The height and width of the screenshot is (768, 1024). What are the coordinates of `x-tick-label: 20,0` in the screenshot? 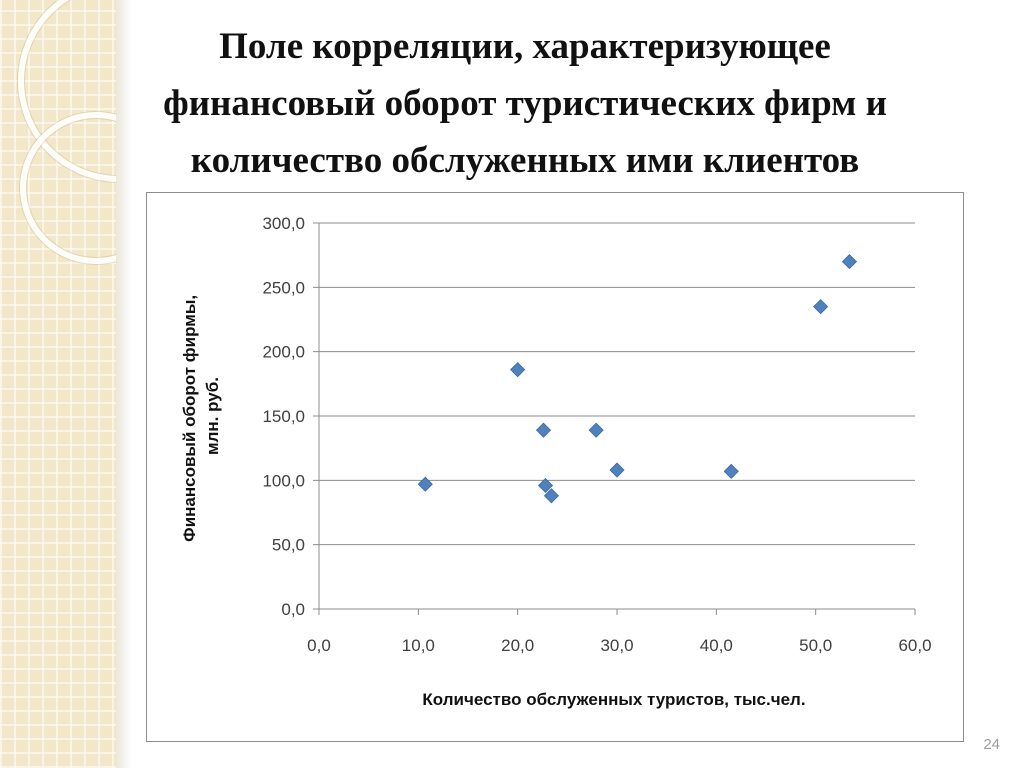 It's located at (517, 645).